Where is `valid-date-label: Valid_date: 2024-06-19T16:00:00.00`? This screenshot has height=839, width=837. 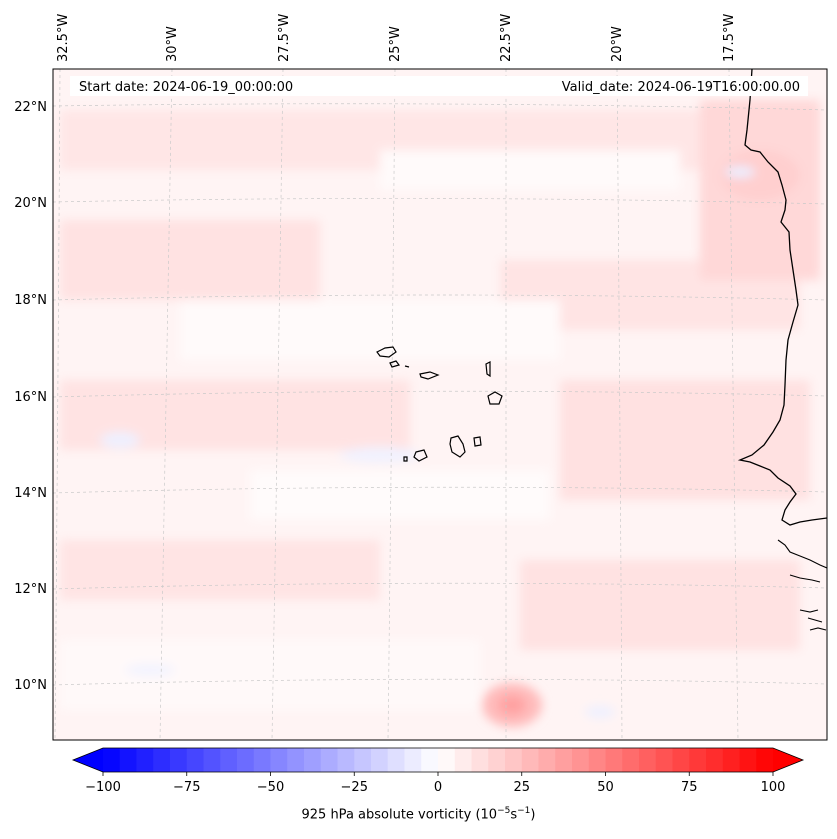 valid-date-label: Valid_date: 2024-06-19T16:00:00.00 is located at coordinates (681, 87).